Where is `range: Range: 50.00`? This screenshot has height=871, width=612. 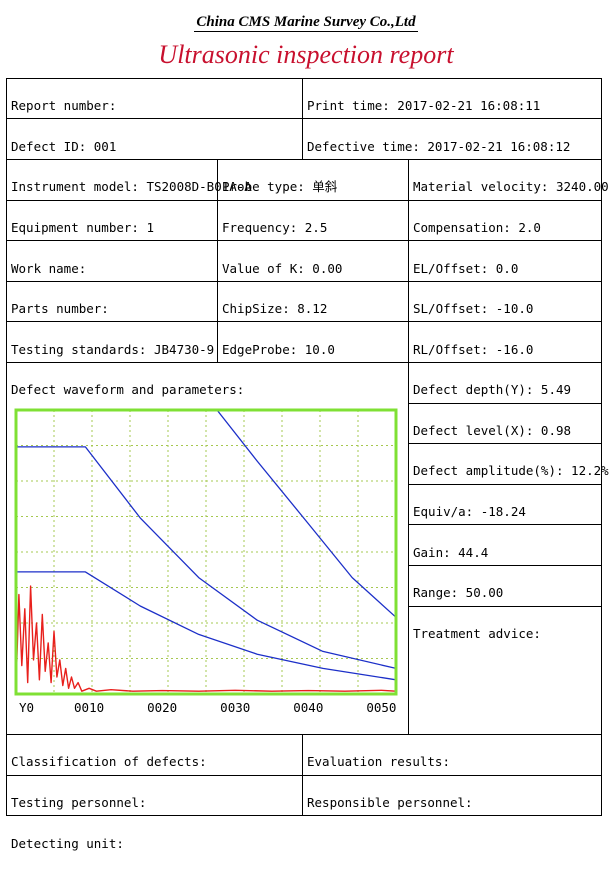 range: Range: 50.00 is located at coordinates (458, 593).